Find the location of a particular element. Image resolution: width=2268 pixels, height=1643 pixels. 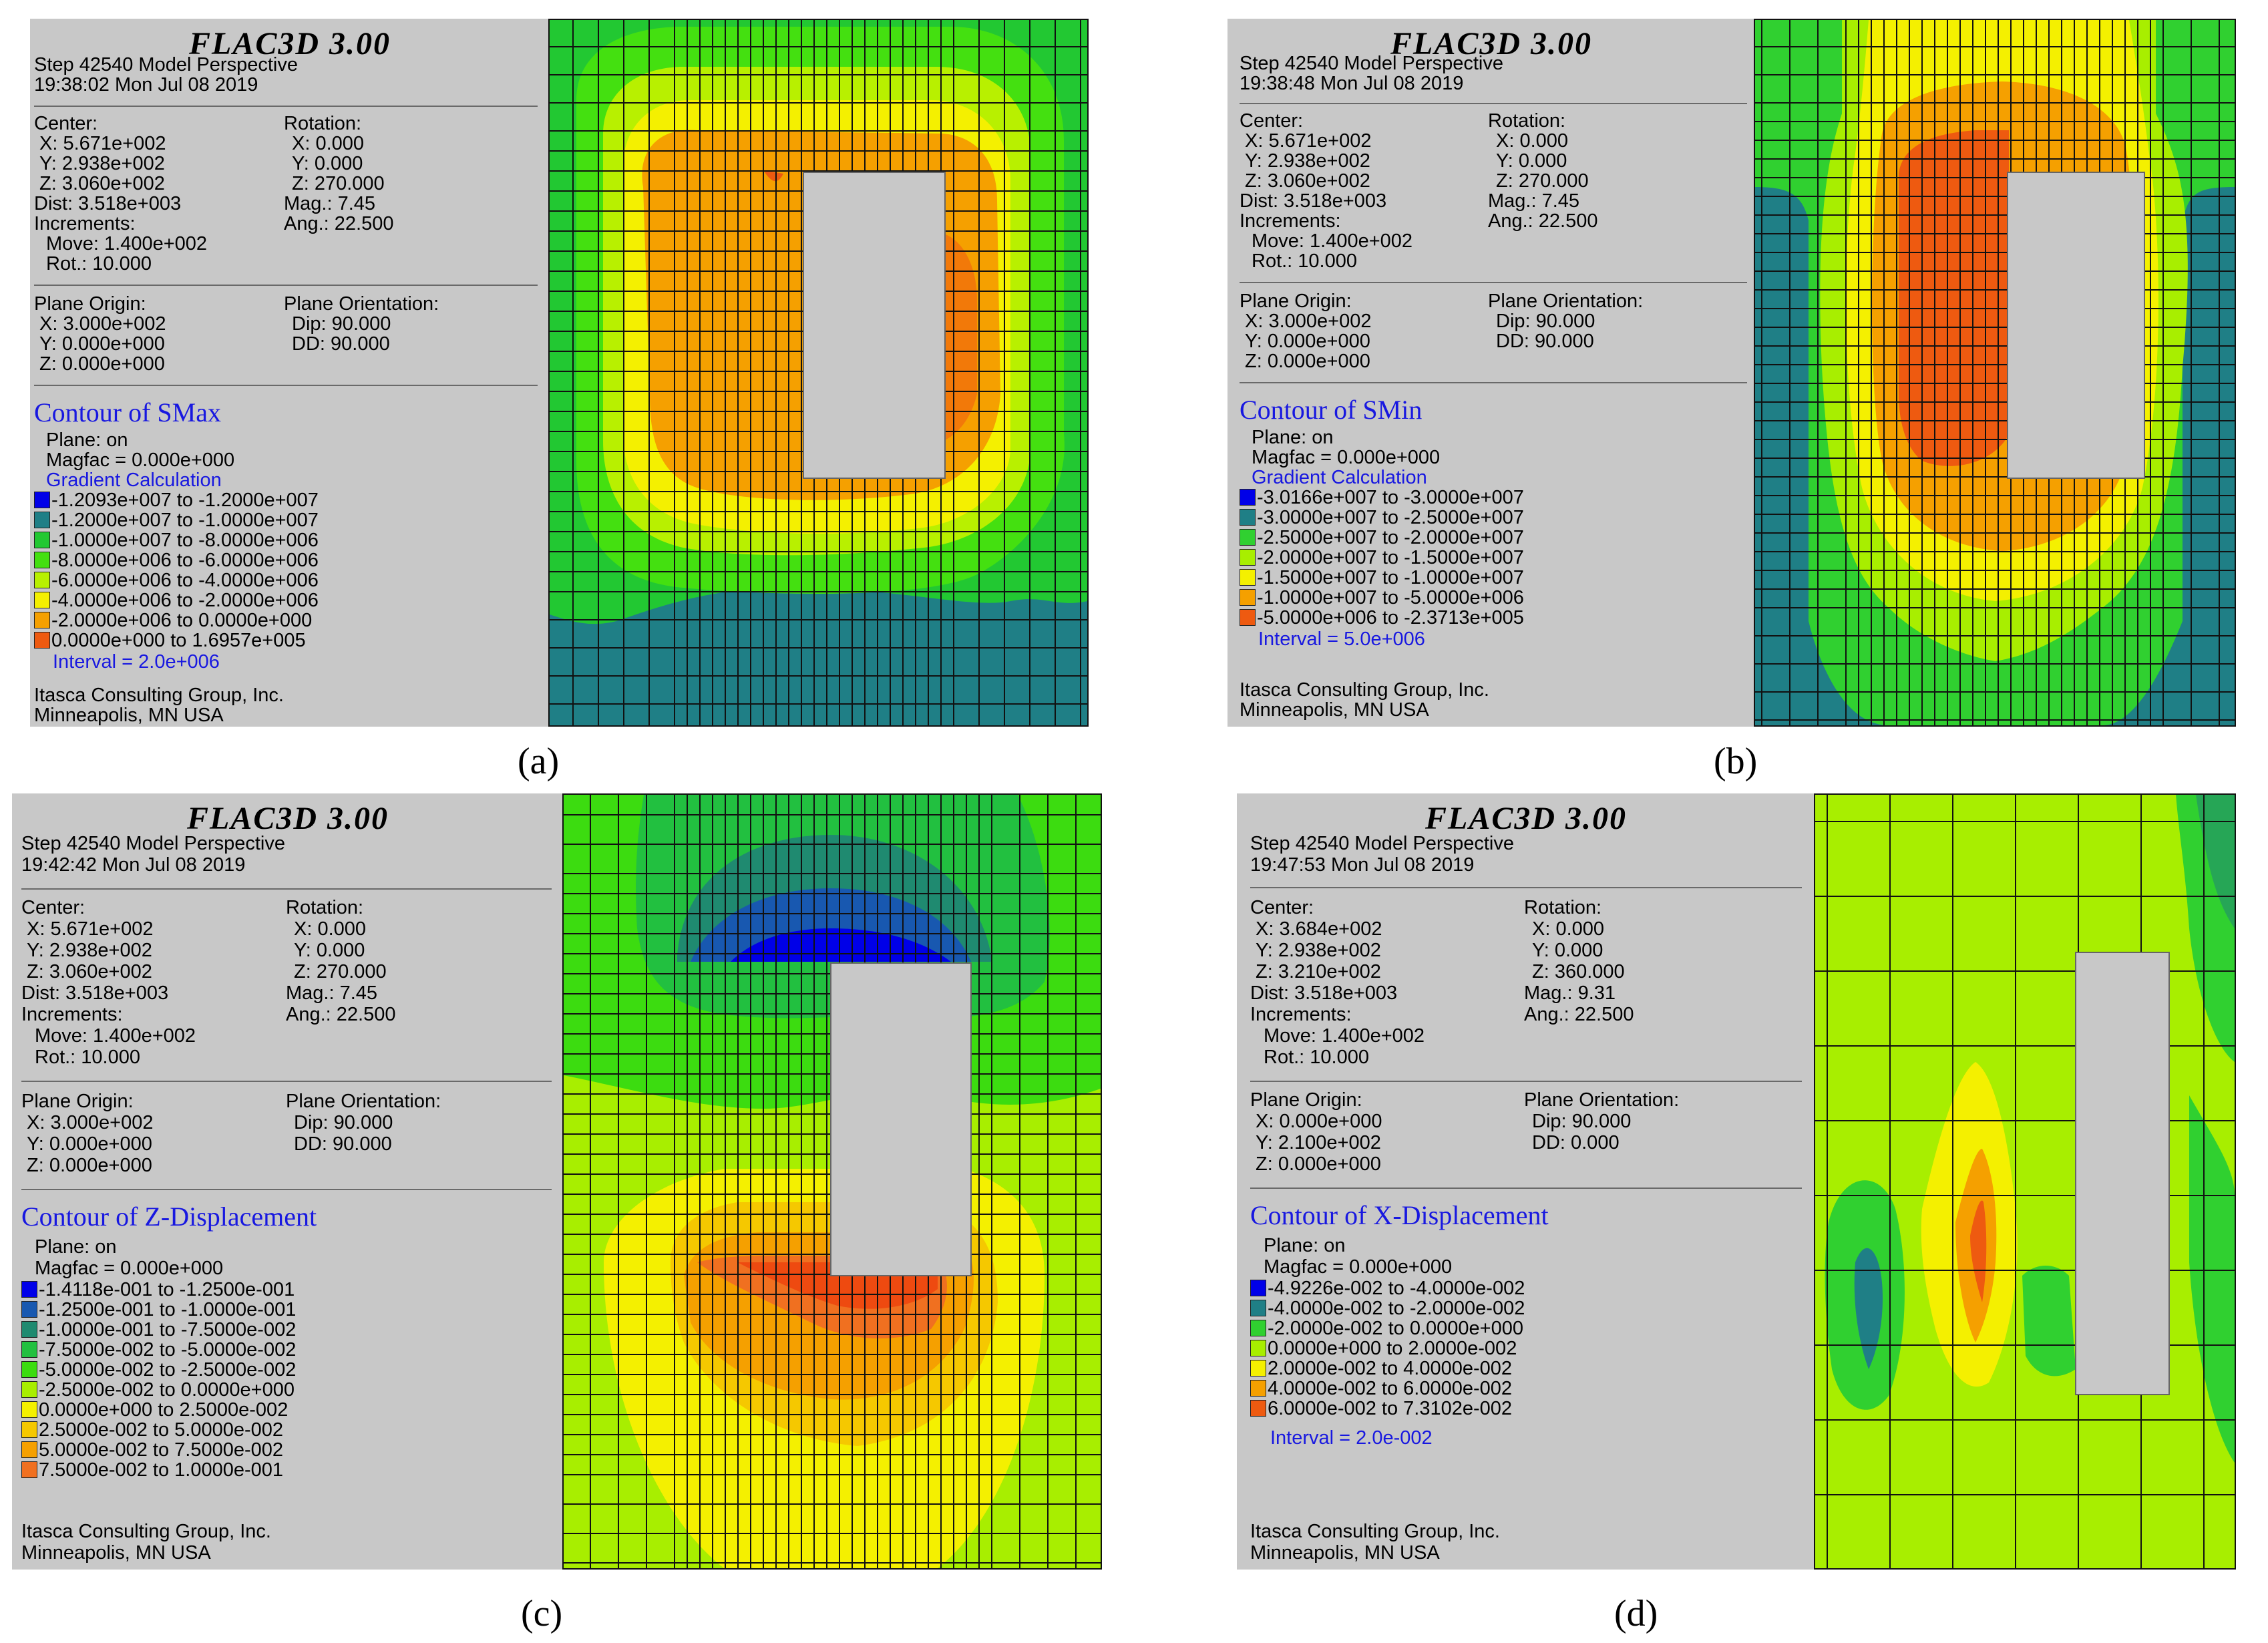

timestamp: 19:47:53 Mon Jul 08 2019 is located at coordinates (1362, 865).